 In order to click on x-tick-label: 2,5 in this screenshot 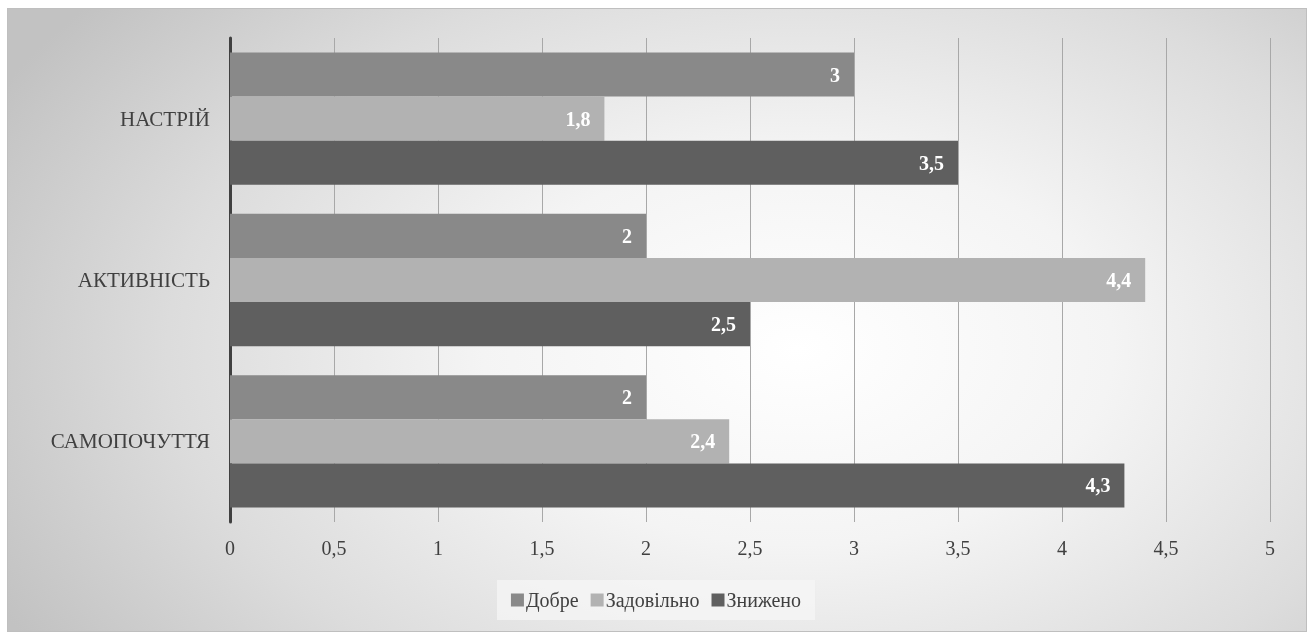, I will do `click(750, 548)`.